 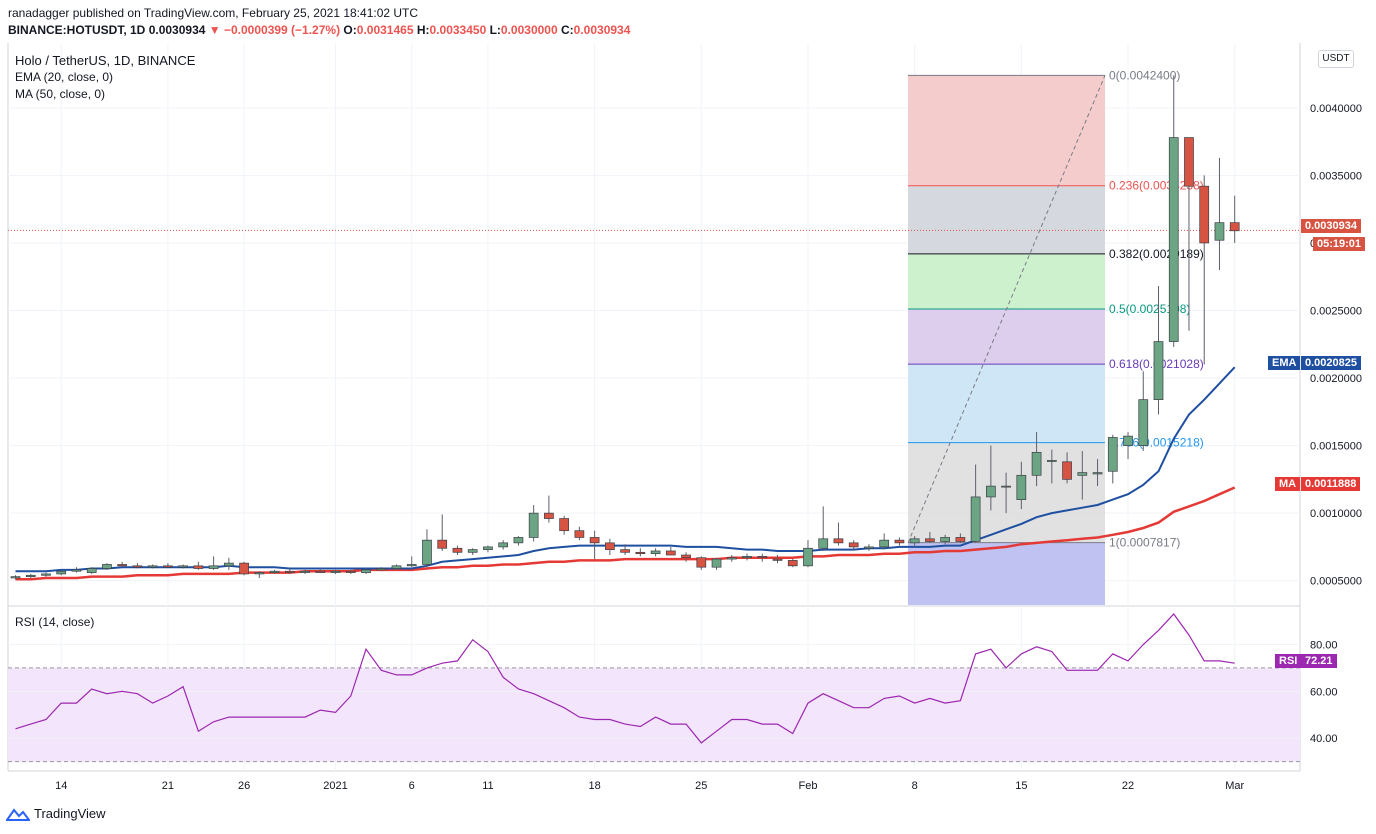 I want to click on countdown-badge: 05:19:01, so click(x=1339, y=244).